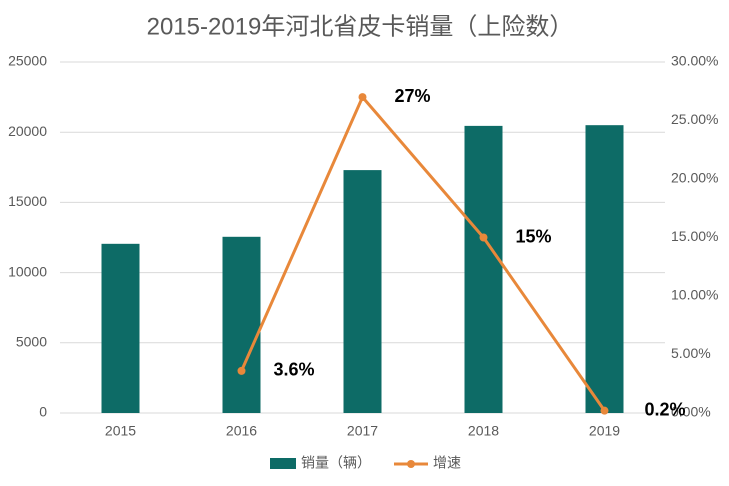  I want to click on legend-swatch, so click(283, 463).